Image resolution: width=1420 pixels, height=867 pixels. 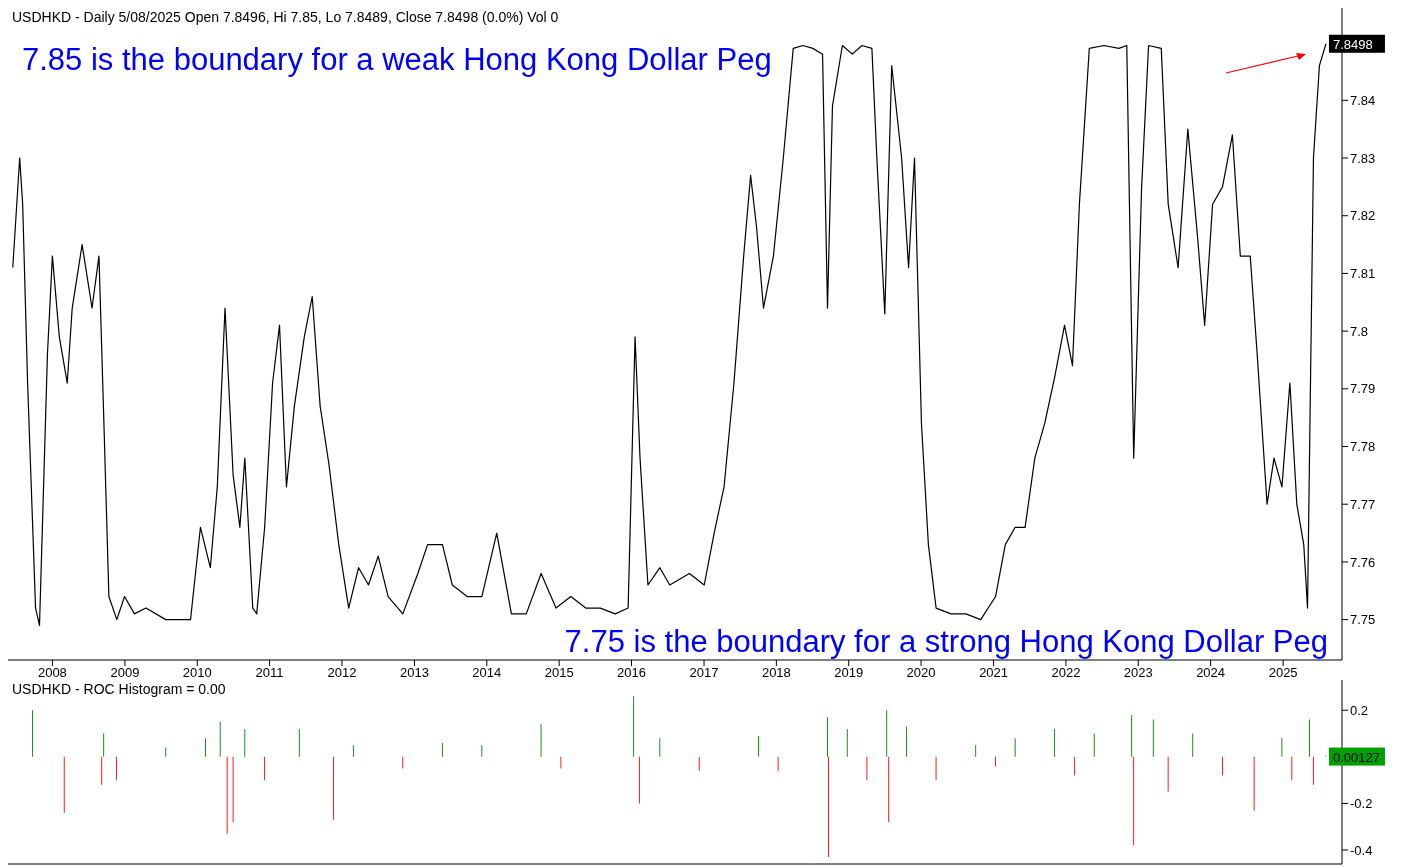 What do you see at coordinates (1361, 850) in the screenshot?
I see `y-tick-label: -0.4` at bounding box center [1361, 850].